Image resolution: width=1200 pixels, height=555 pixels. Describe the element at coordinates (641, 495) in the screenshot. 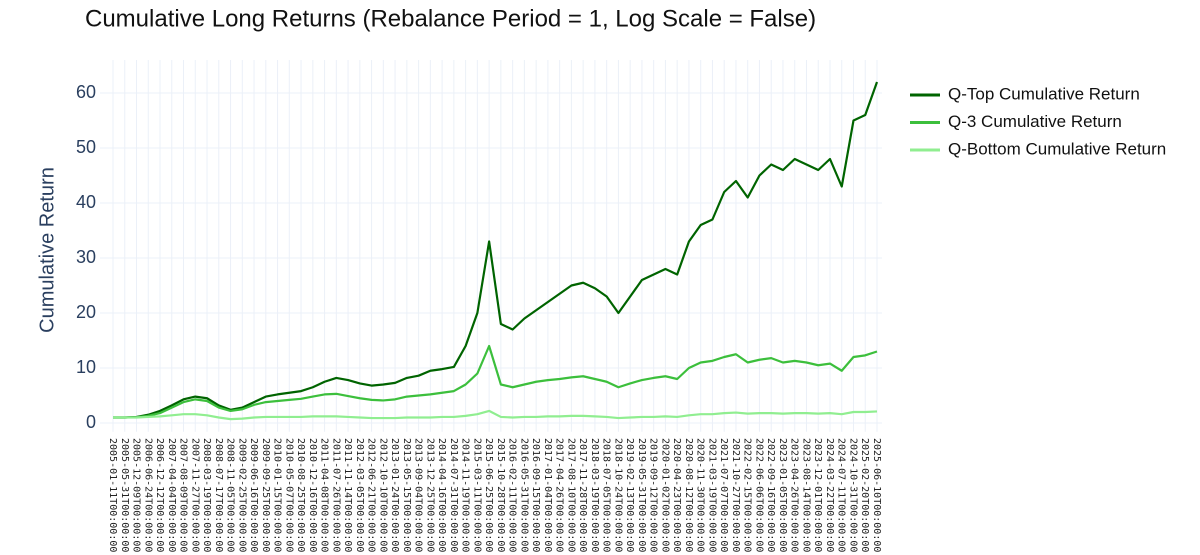

I see `x-tick-label: 2019-05-31T00:00:00` at that location.